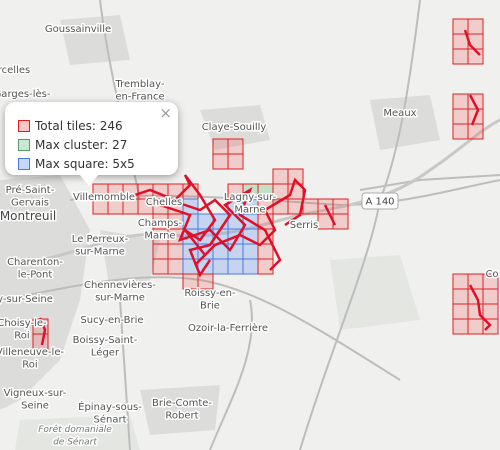 The height and width of the screenshot is (450, 500). Describe the element at coordinates (228, 328) in the screenshot. I see `place-label: Ozoir-la-Ferrière` at that location.